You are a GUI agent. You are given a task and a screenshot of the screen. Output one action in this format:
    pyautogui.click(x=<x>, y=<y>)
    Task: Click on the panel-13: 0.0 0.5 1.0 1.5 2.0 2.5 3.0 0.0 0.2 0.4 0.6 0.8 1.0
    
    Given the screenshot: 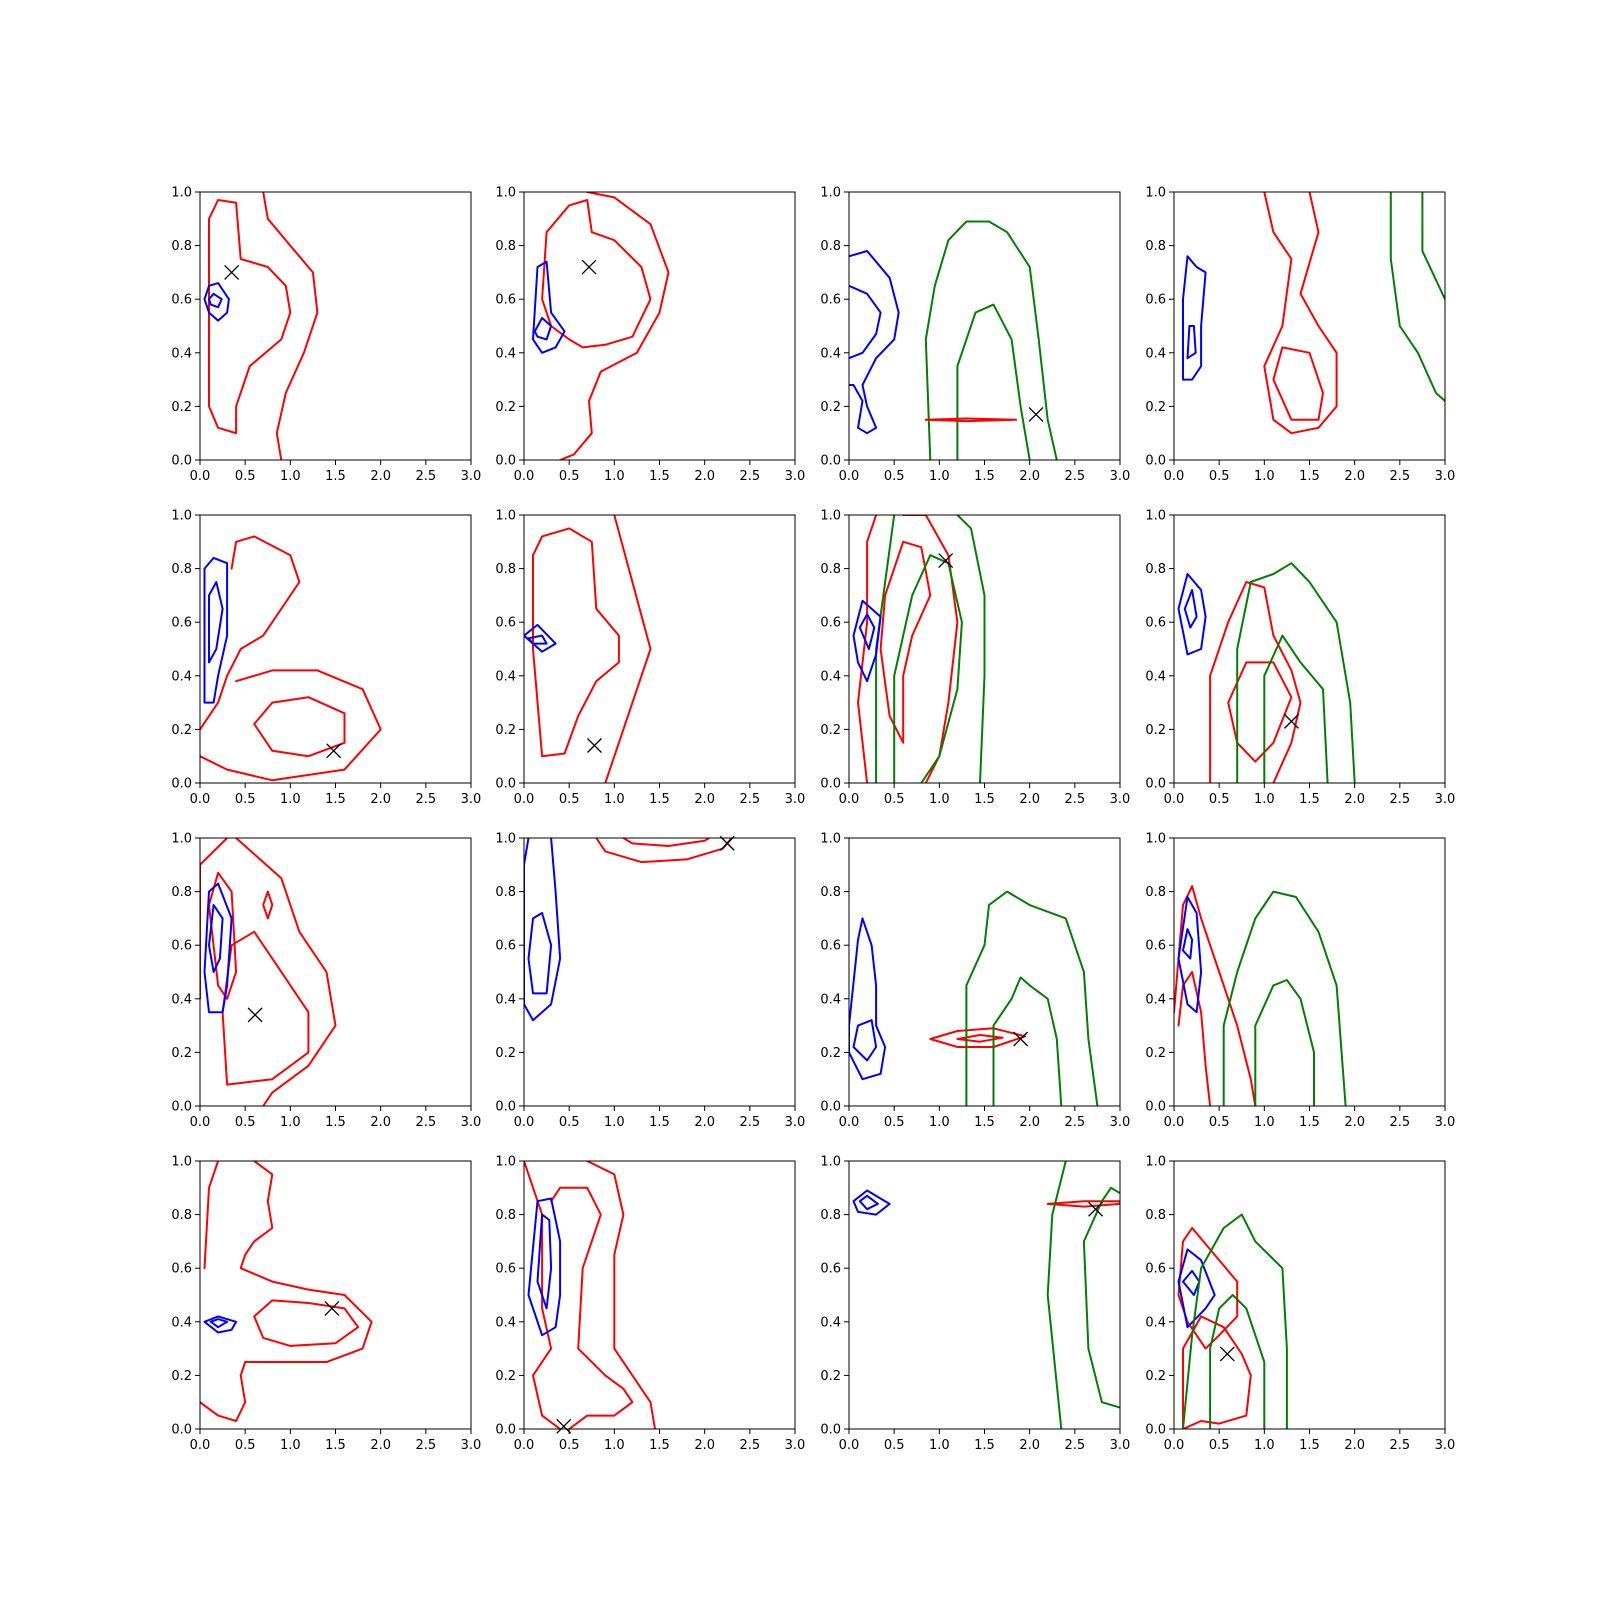 What is the action you would take?
    pyautogui.click(x=326, y=1304)
    